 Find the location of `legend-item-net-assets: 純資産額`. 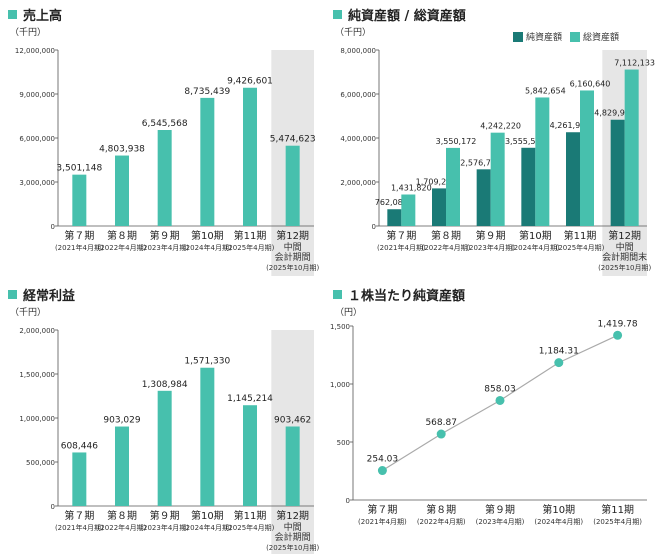

legend-item-net-assets: 純資産額 is located at coordinates (537, 36).